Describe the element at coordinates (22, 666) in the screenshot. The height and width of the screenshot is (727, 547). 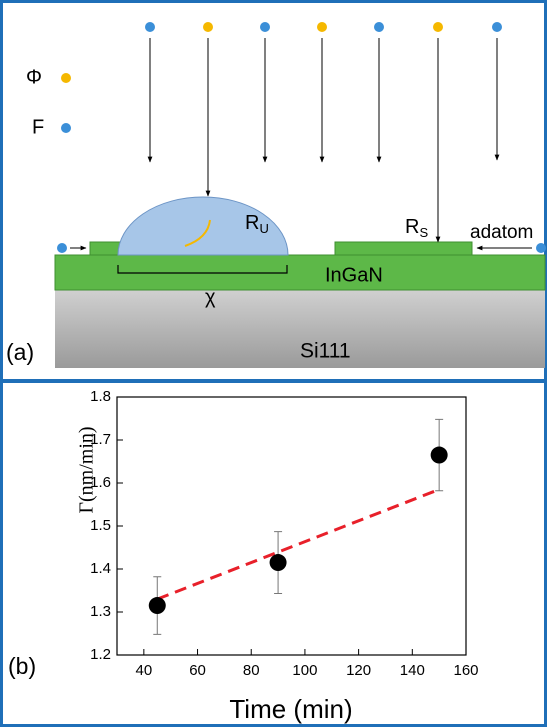
I see `panel-label: (b)` at that location.